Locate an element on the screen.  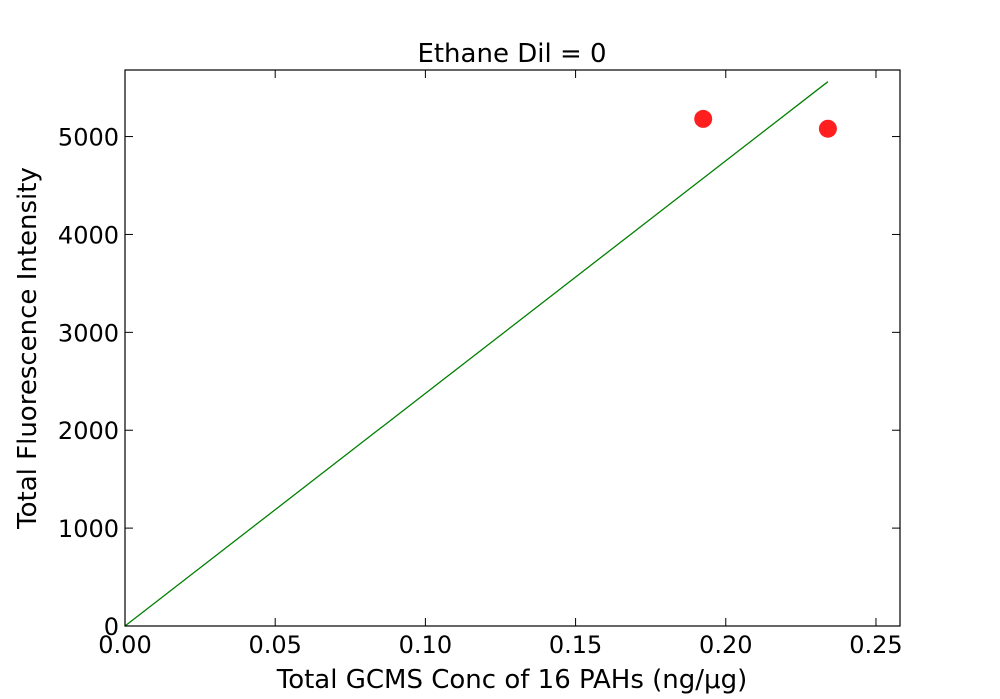
y-tick-label: 3000 is located at coordinates (88, 333).